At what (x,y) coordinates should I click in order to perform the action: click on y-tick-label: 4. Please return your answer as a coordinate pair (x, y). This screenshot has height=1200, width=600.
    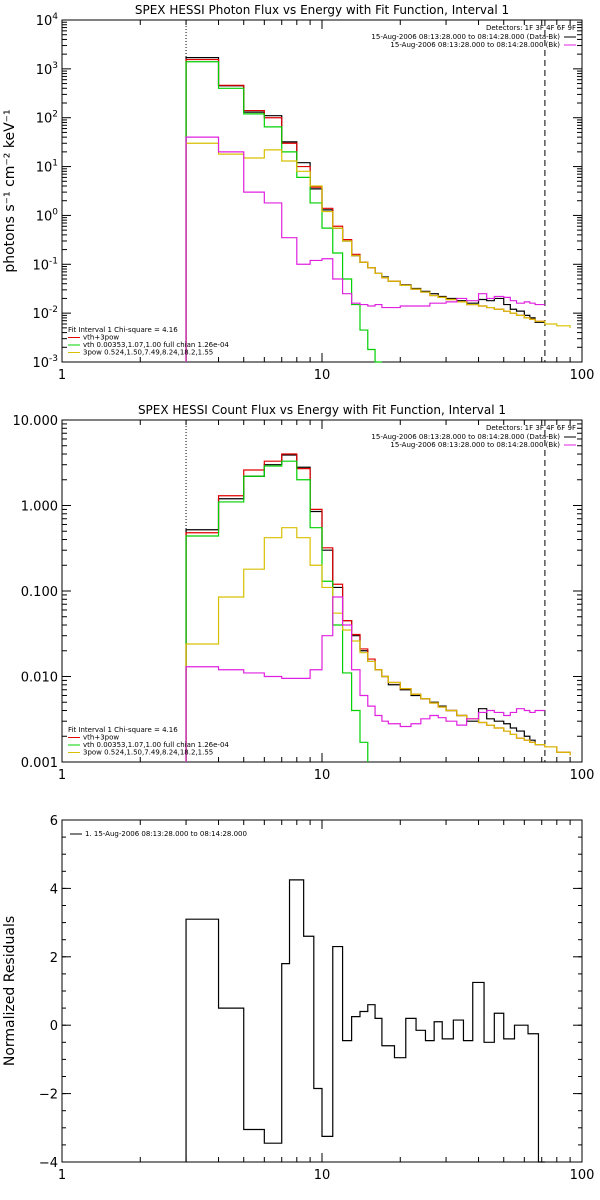
    Looking at the image, I should click on (54, 889).